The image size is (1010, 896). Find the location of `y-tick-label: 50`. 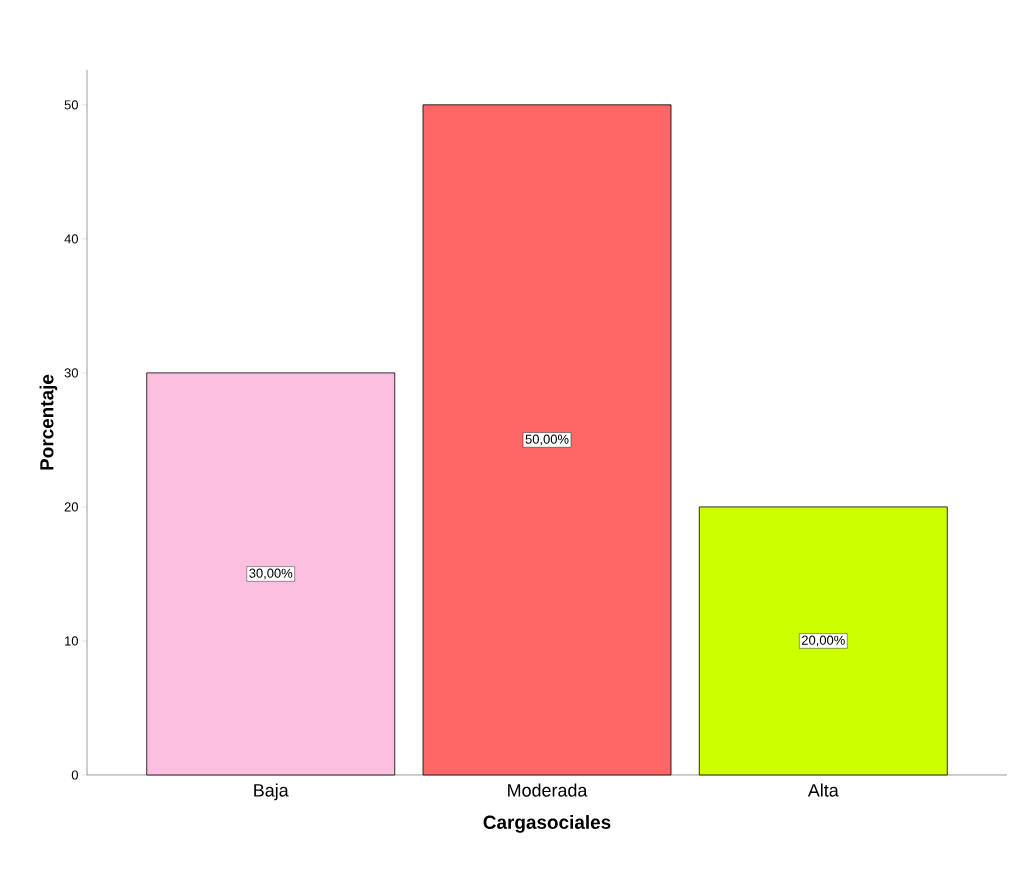

y-tick-label: 50 is located at coordinates (71, 105).